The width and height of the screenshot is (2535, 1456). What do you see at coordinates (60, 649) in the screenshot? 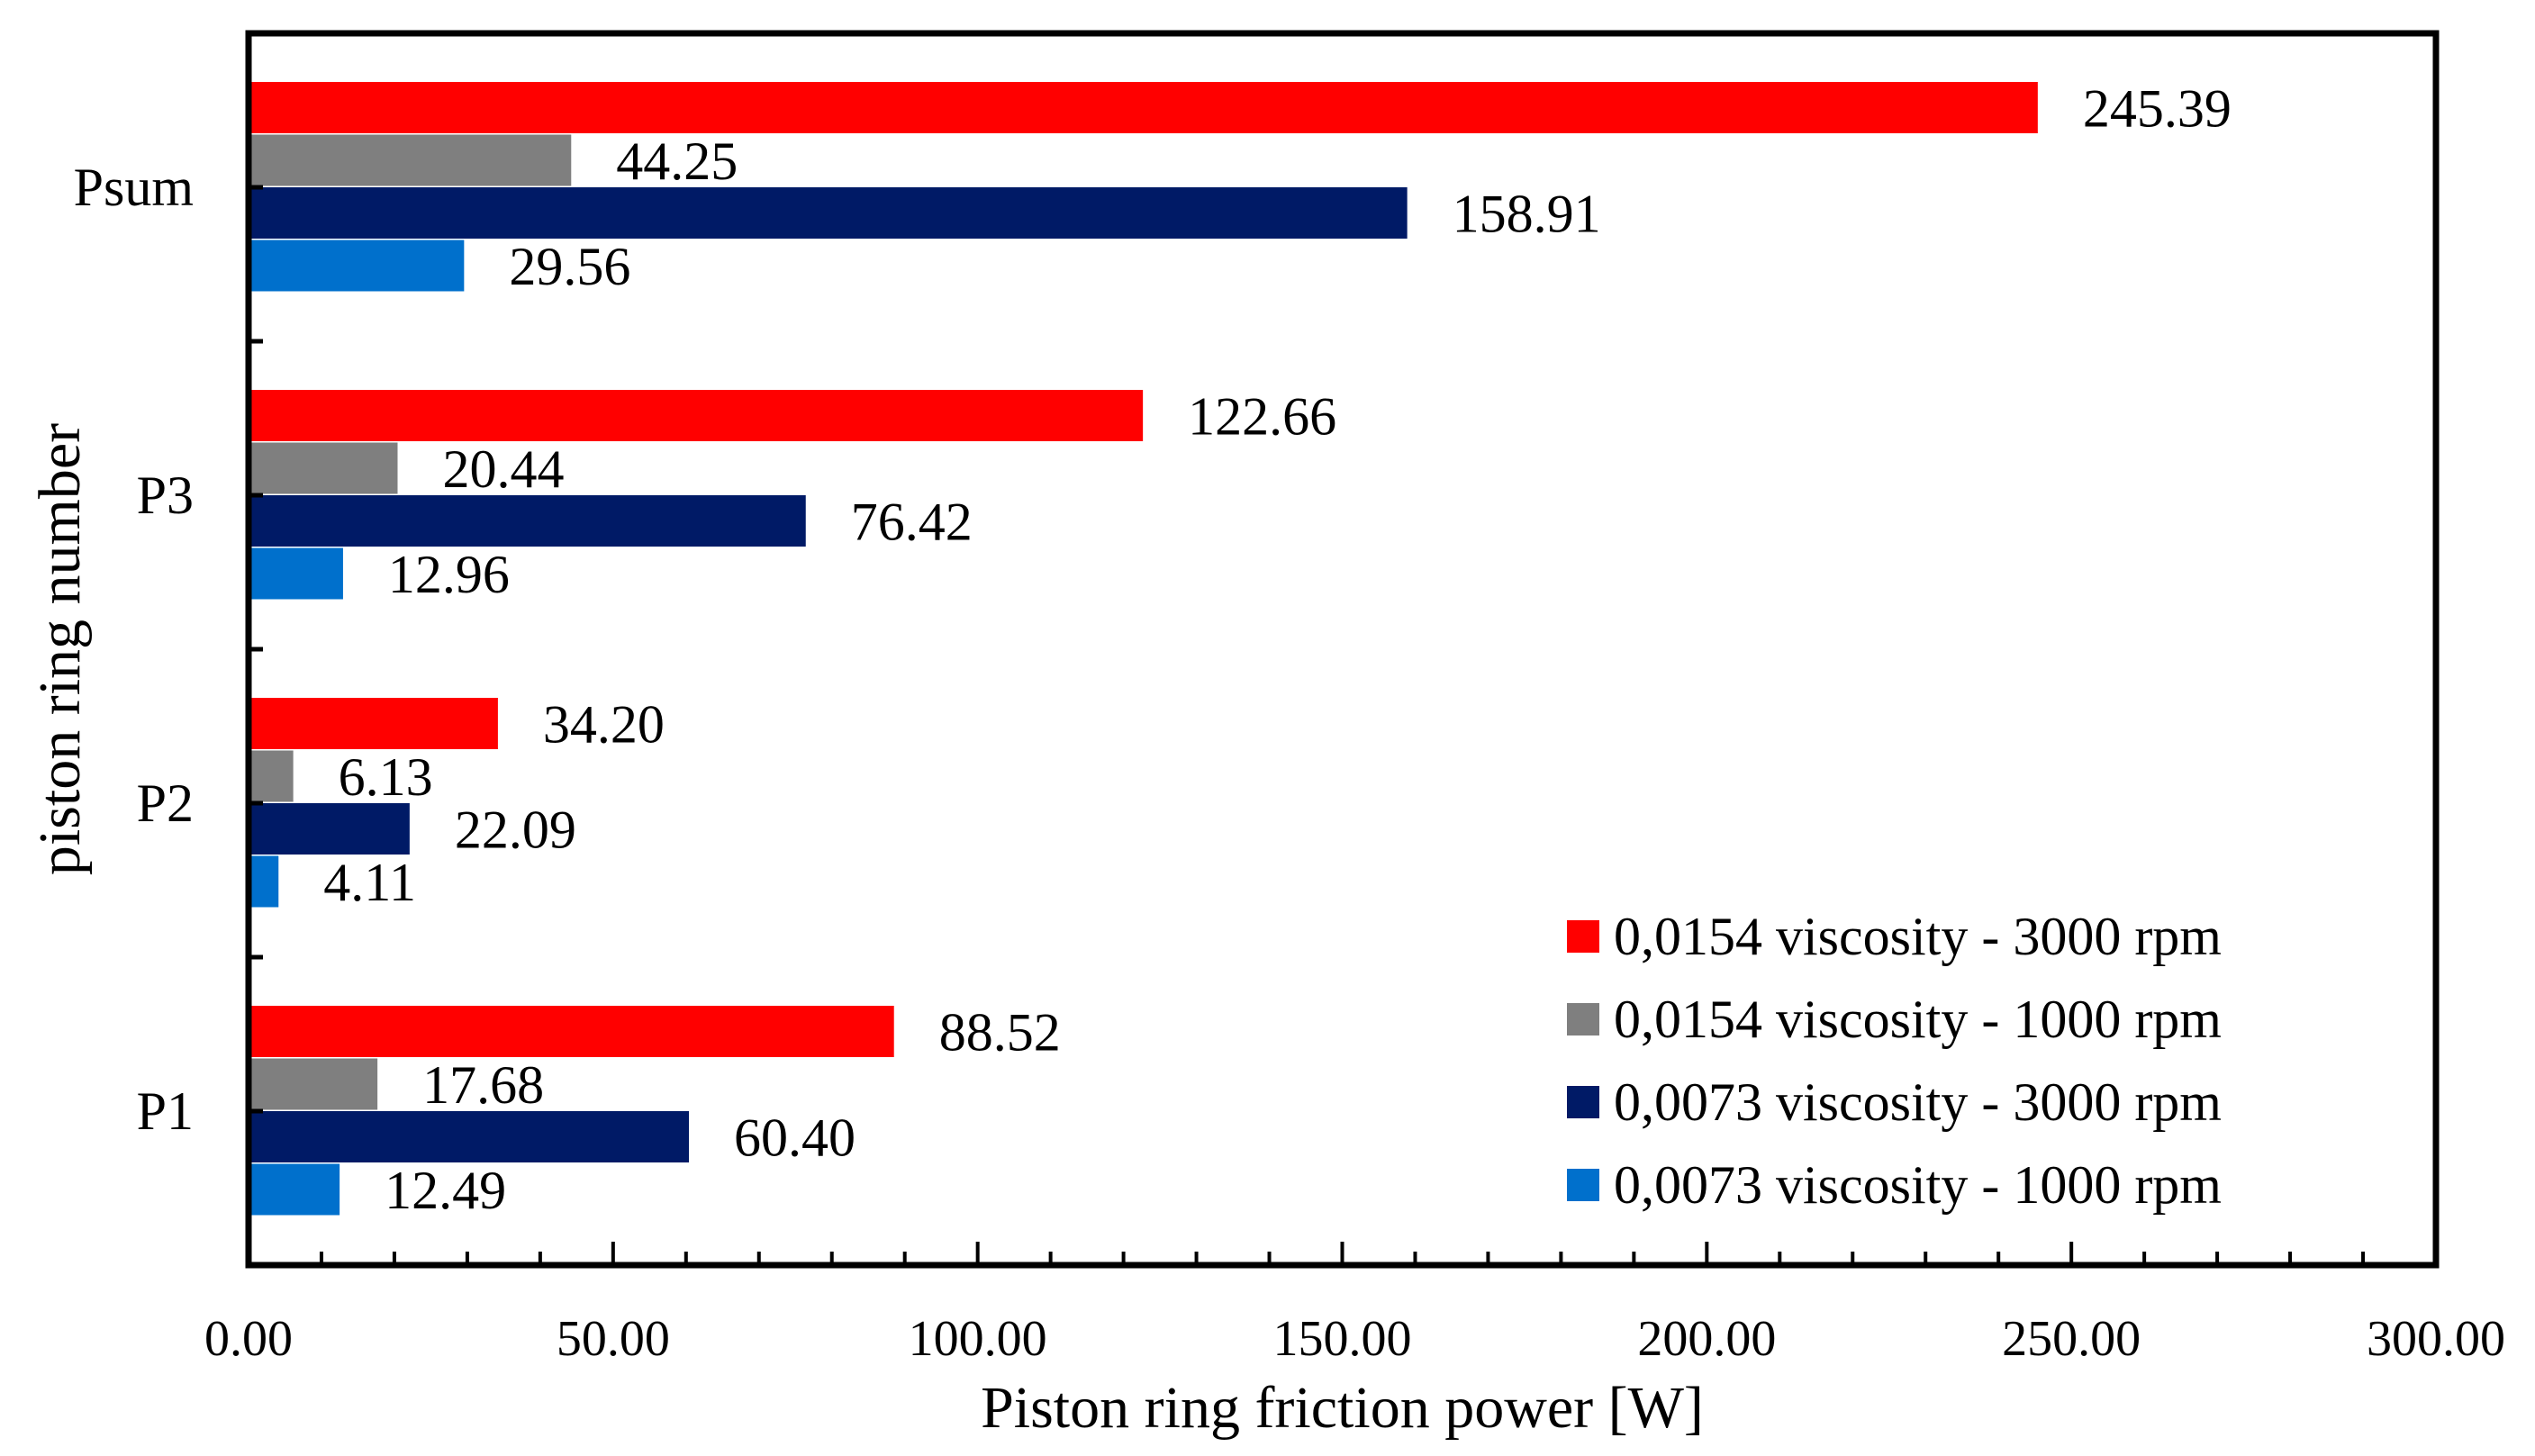
I see `y-axis-title: piston ring number` at bounding box center [60, 649].